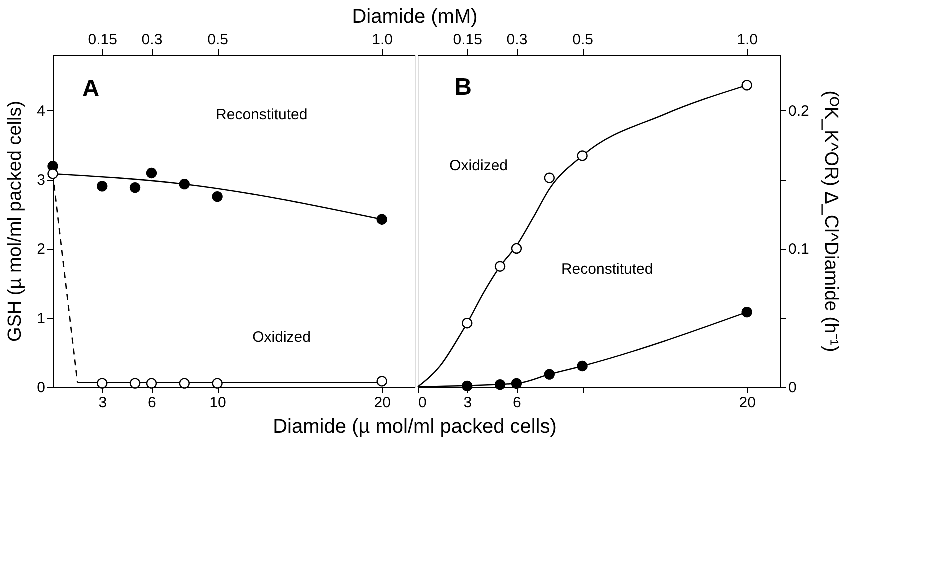 The height and width of the screenshot is (580, 949). What do you see at coordinates (218, 403) in the screenshot?
I see `x-tick-label: 10` at bounding box center [218, 403].